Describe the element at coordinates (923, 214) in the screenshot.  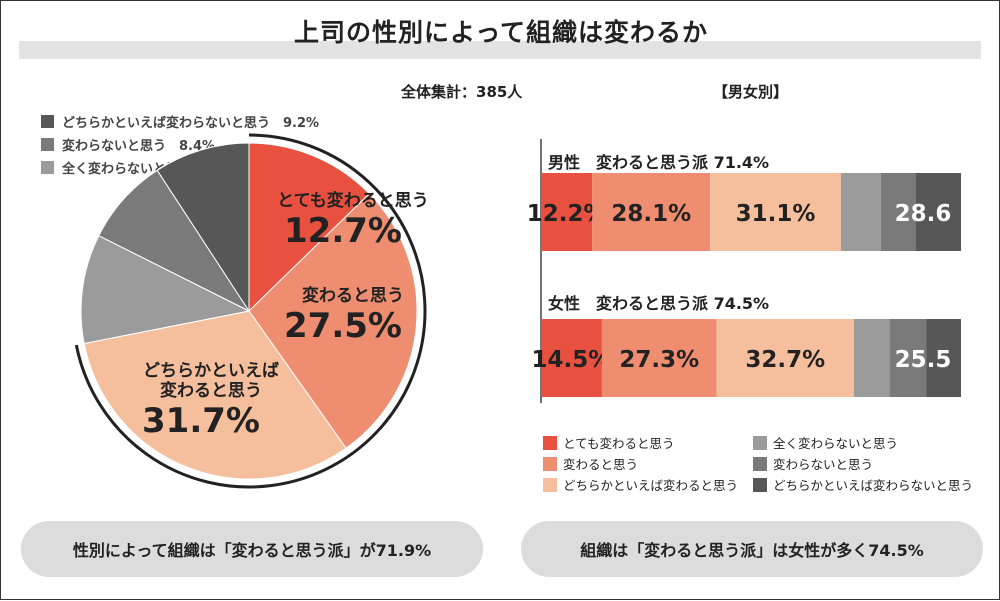
I see `bar-group-label: 28.6` at that location.